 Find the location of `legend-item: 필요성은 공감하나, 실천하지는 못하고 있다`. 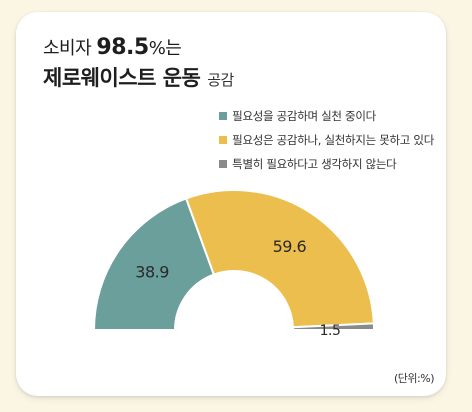

legend-item: 필요성은 공감하나, 실천하지는 못하고 있다 is located at coordinates (326, 140).